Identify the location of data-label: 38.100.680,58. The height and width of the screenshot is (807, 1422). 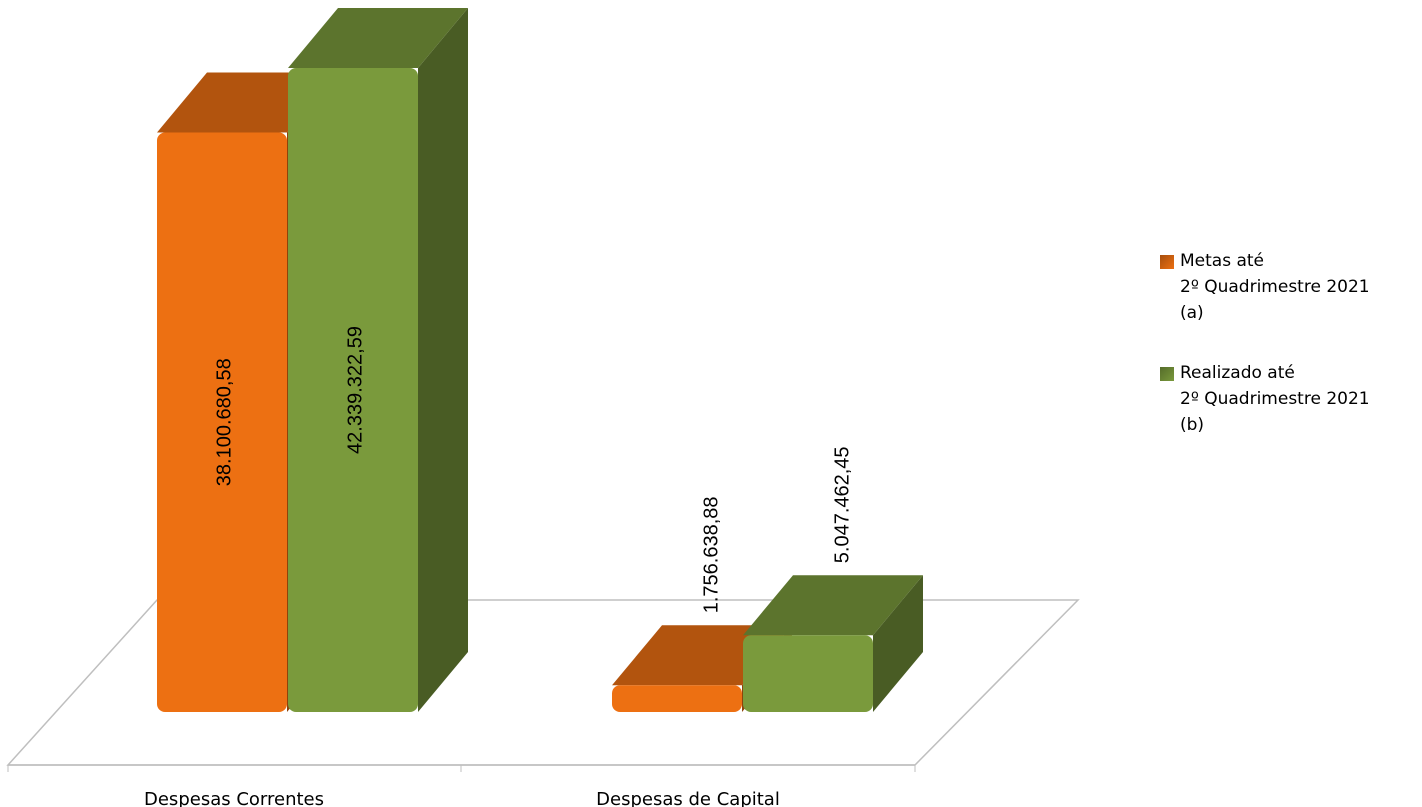
(224, 422).